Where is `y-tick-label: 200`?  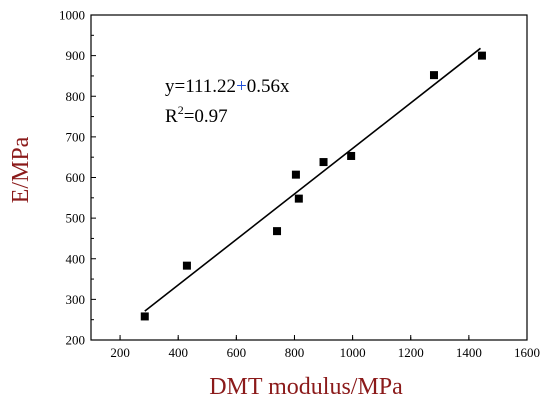
y-tick-label: 200 is located at coordinates (76, 340).